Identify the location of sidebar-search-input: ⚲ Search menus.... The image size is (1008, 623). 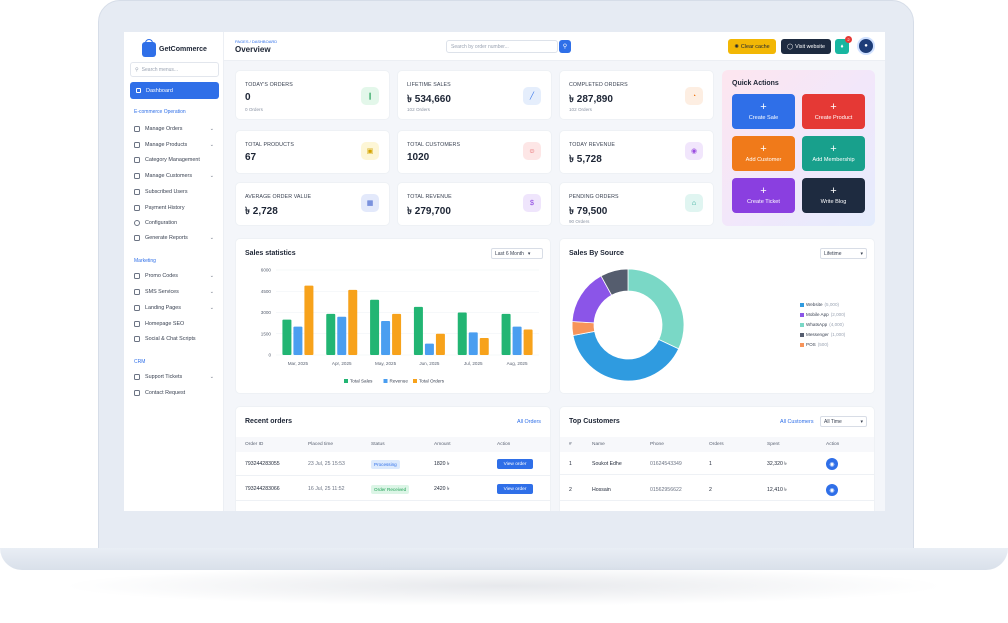
(174, 69).